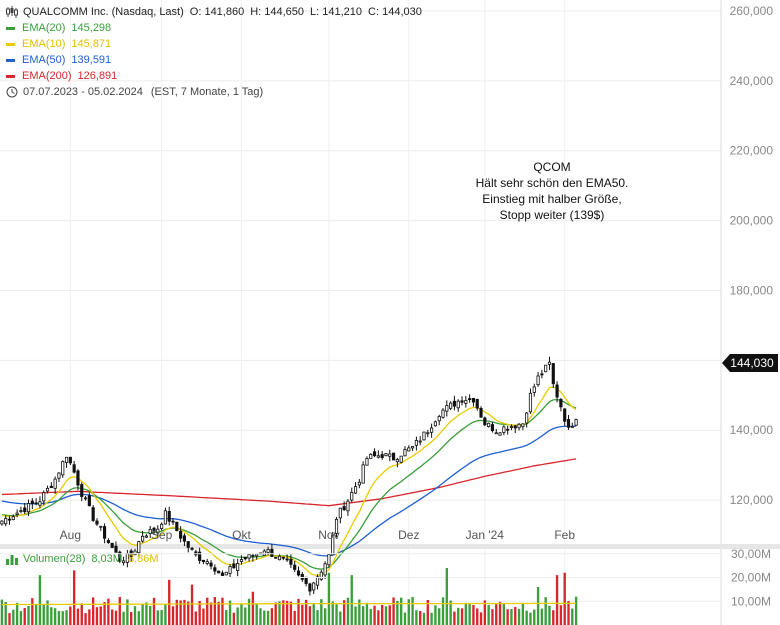 This screenshot has width=780, height=625. What do you see at coordinates (752, 11) in the screenshot?
I see `y-tick-label: 260,000` at bounding box center [752, 11].